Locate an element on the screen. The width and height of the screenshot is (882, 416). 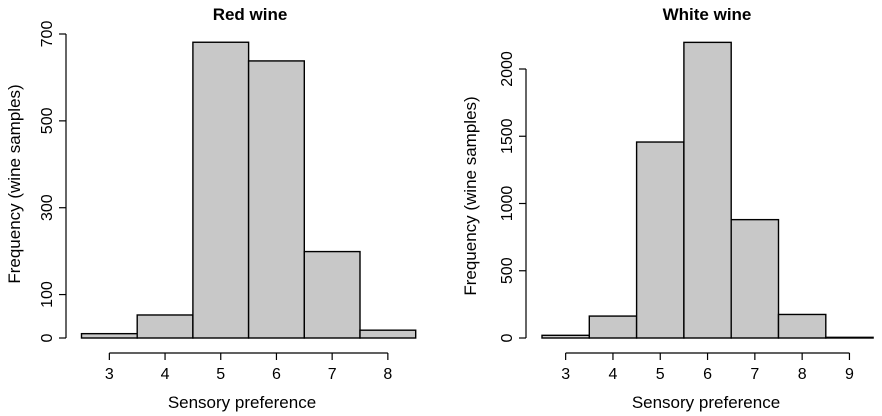
white-wine-x-tick-label: 3 is located at coordinates (565, 374).